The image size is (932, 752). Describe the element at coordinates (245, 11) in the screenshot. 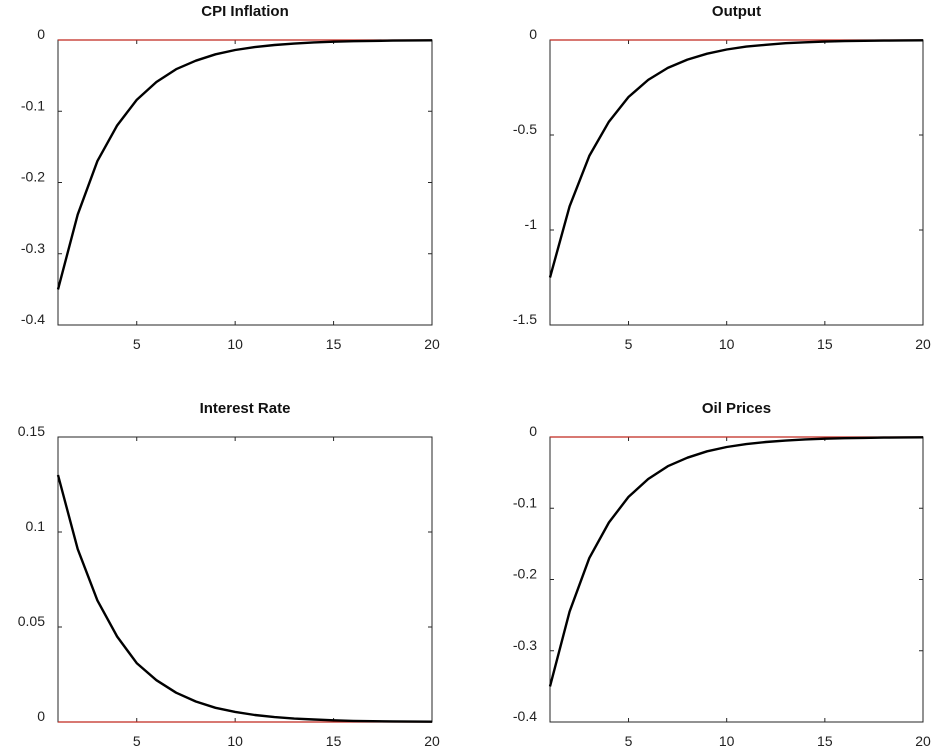

I see `chart-title: CPI Inflation` at that location.